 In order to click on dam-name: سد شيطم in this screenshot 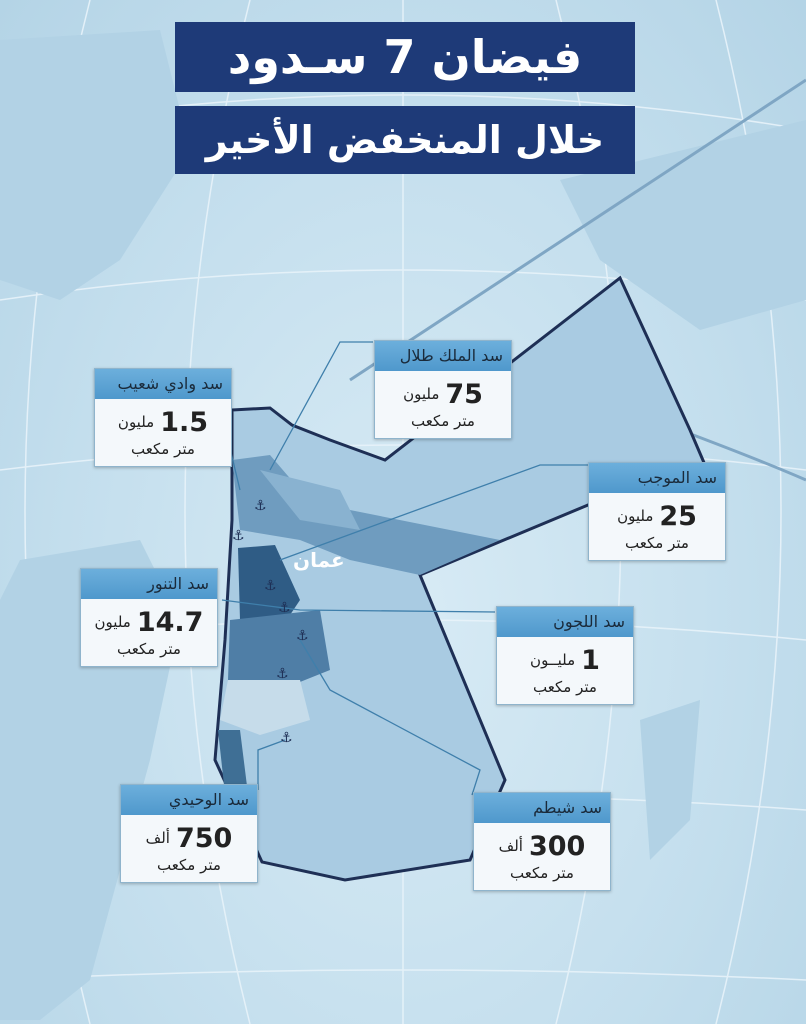, I will do `click(542, 808)`.